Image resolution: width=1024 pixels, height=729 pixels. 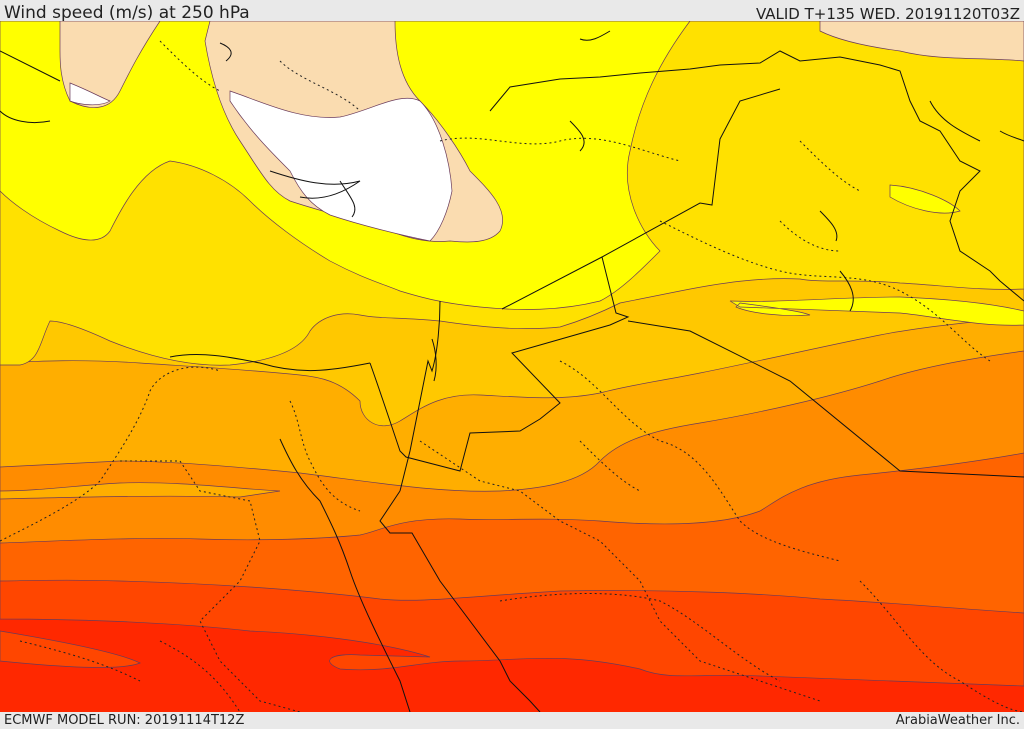 I want to click on wind-band-white, so click(x=261, y=162).